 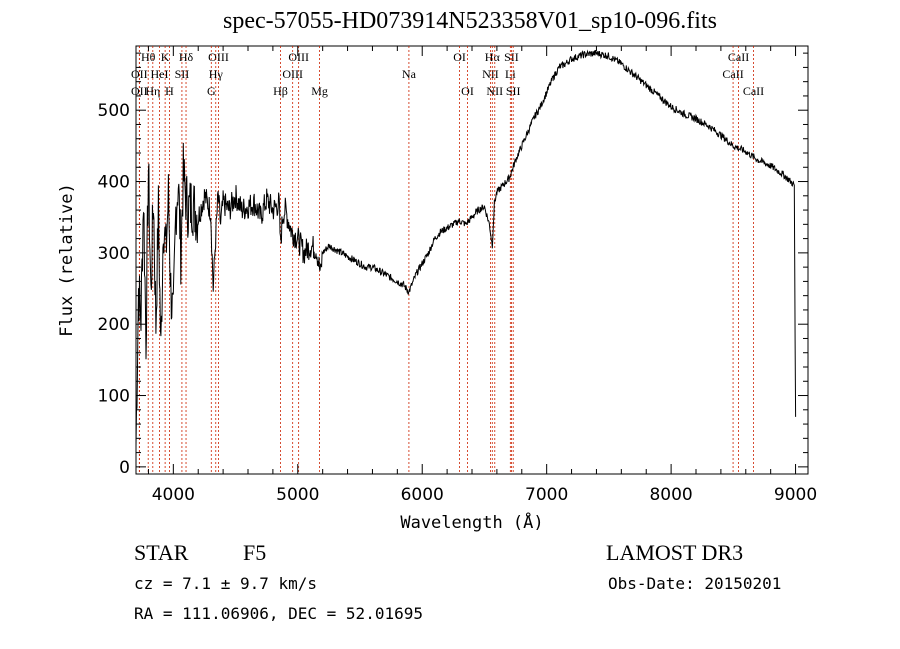 I want to click on x-tick-label-0: 4000, so click(x=173, y=495).